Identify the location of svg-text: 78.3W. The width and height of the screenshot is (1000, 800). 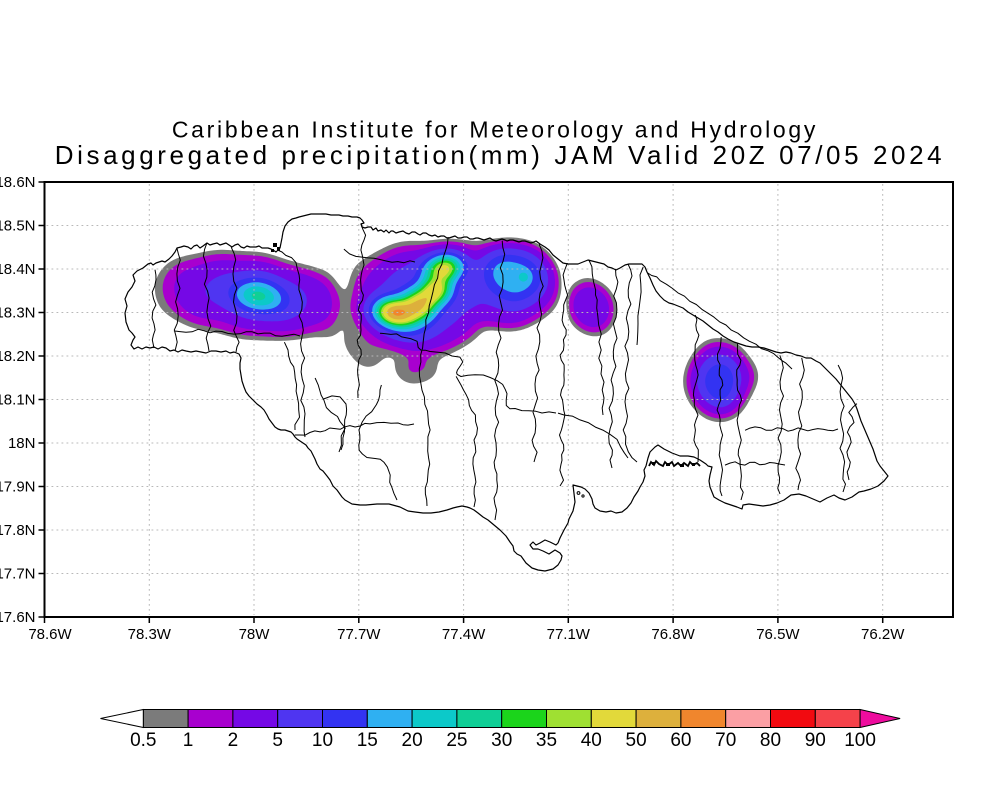
(150, 634).